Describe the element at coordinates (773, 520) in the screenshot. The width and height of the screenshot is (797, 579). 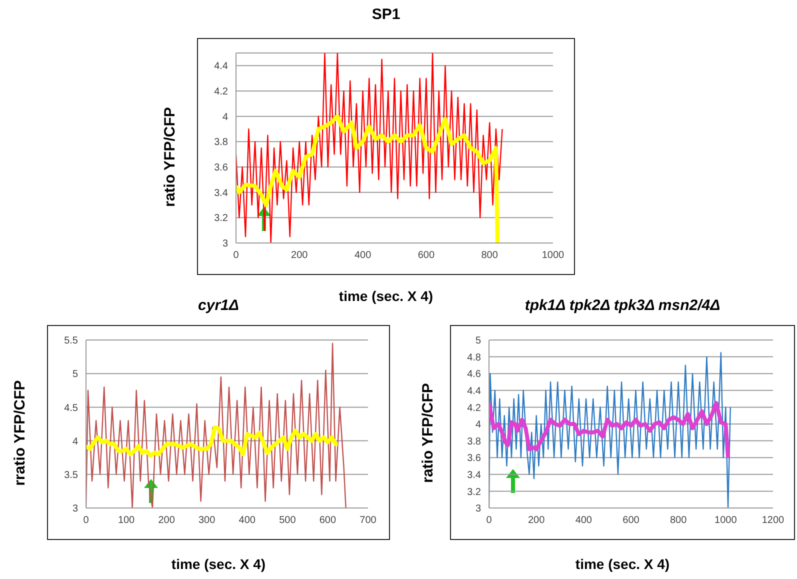
I see `x-tick-label: 1200` at that location.